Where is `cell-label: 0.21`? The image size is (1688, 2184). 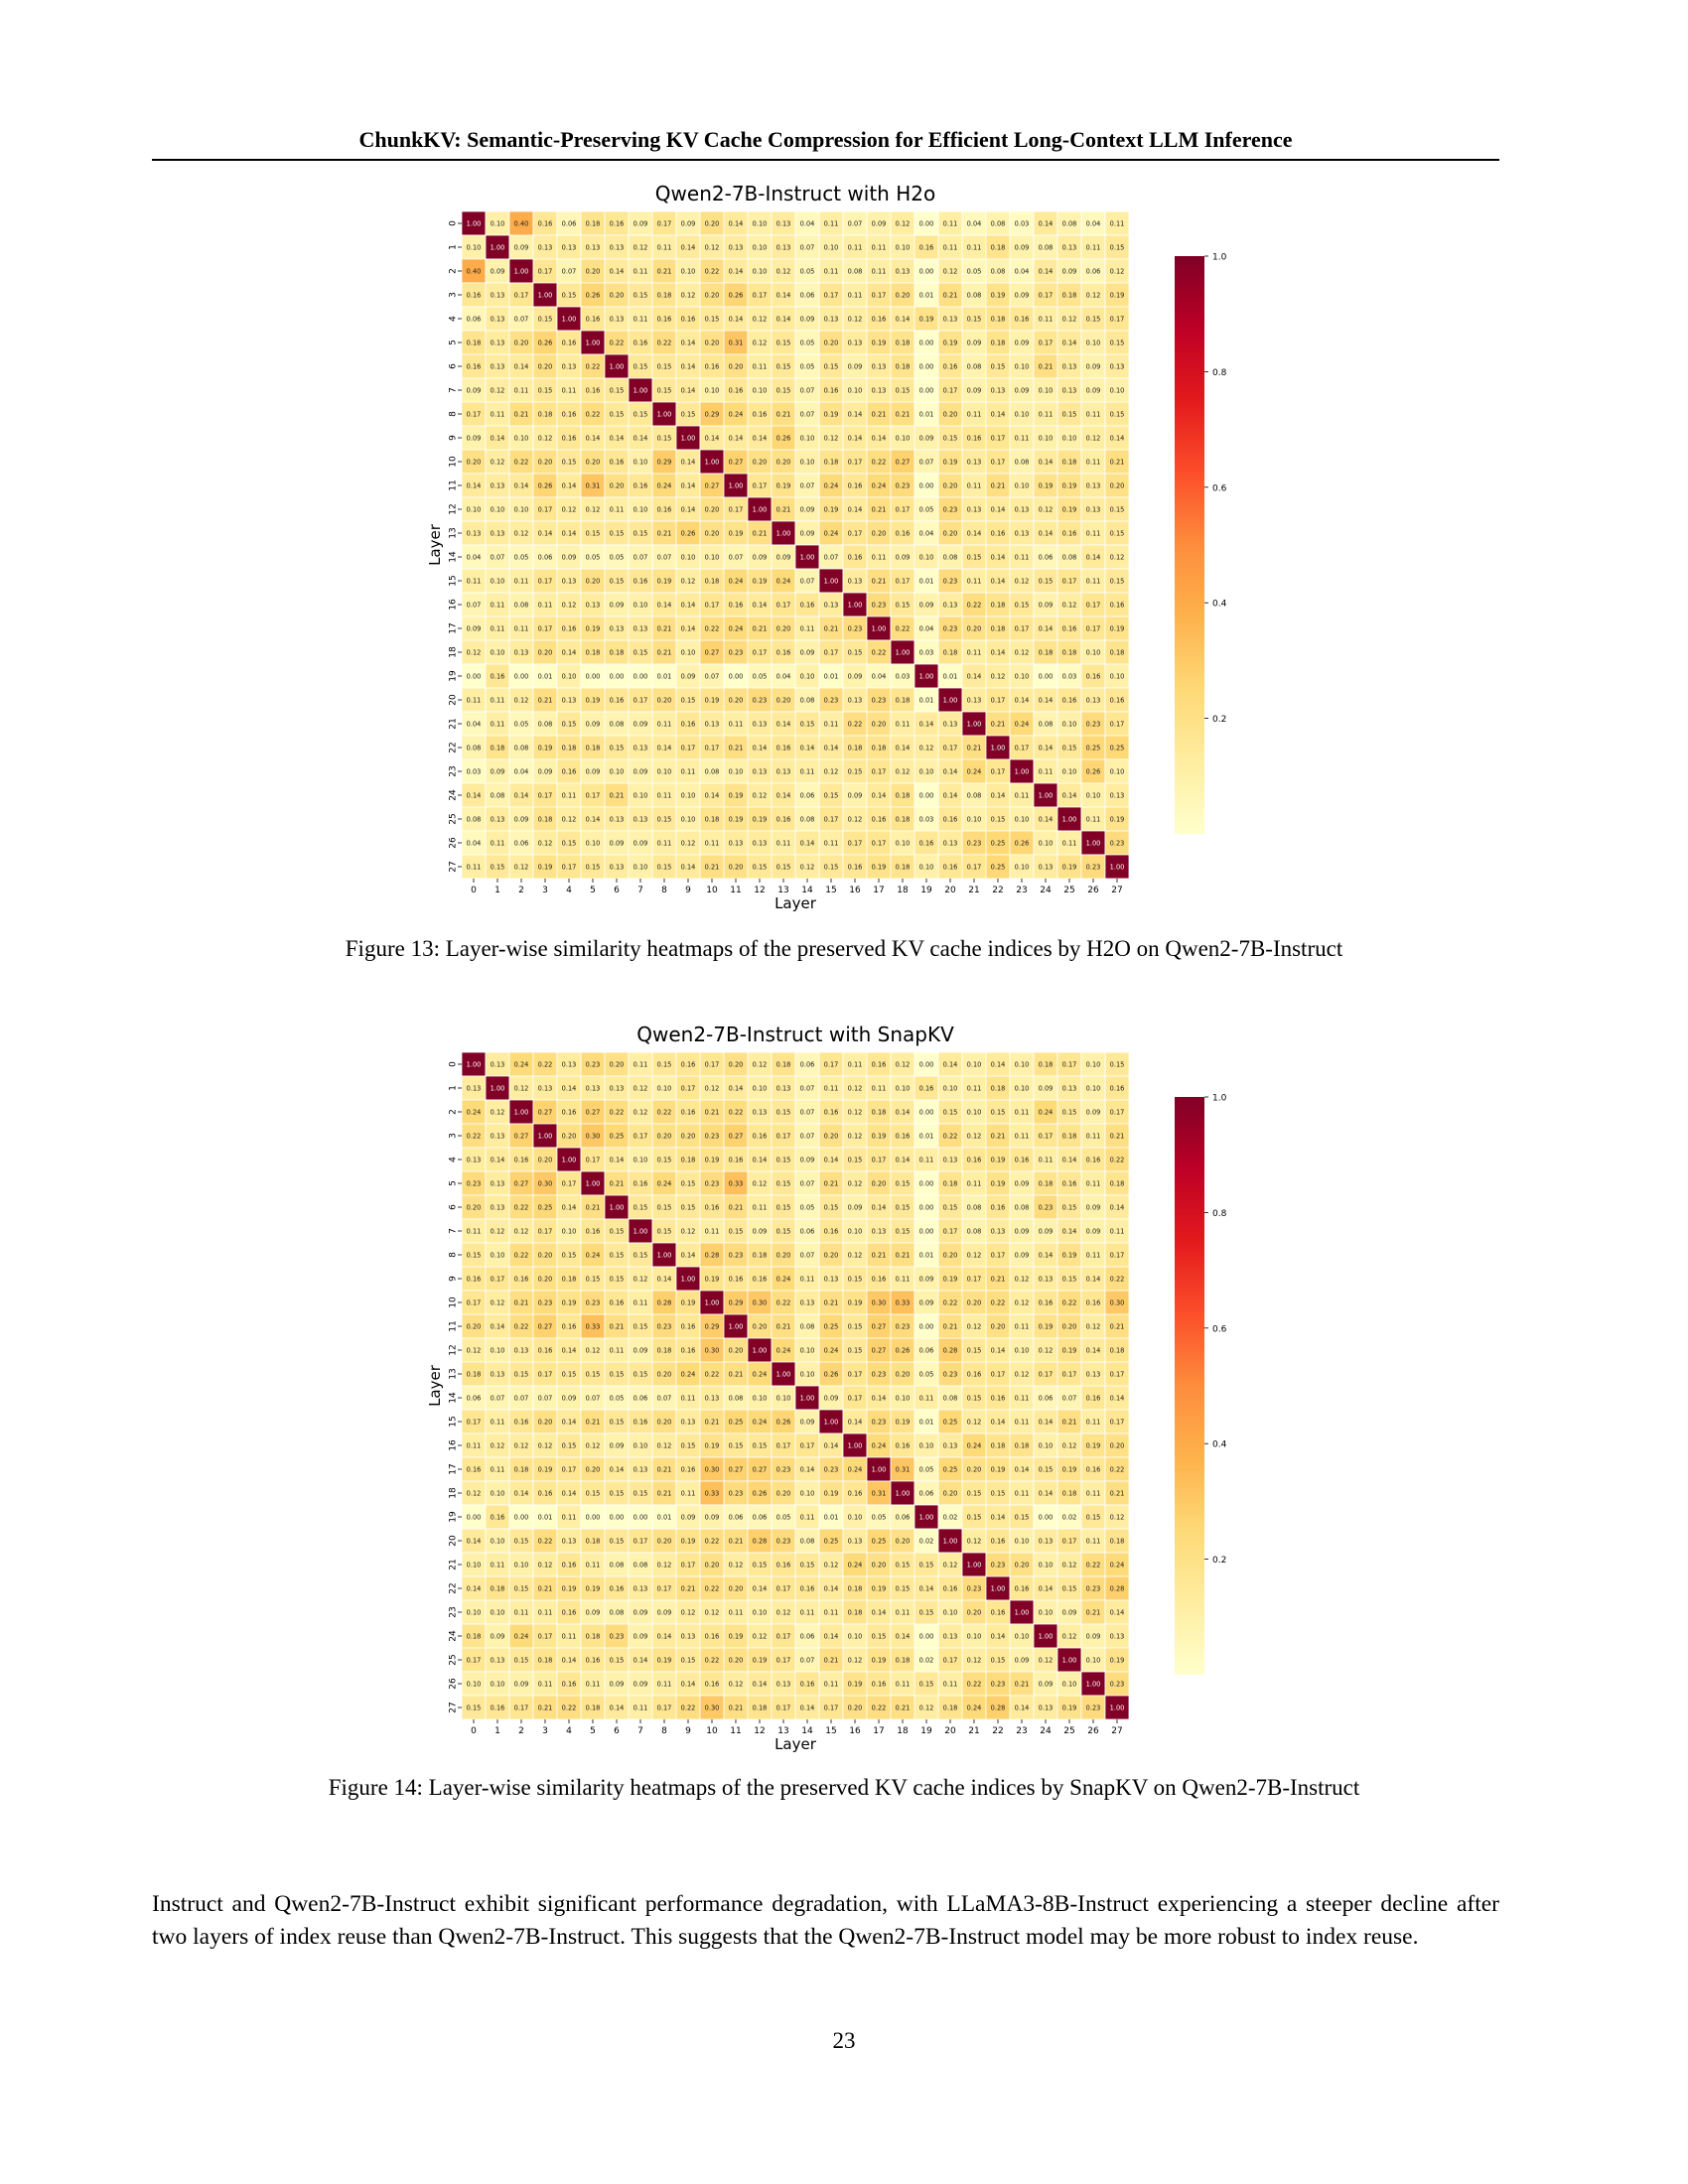
cell-label: 0.21 is located at coordinates (950, 295).